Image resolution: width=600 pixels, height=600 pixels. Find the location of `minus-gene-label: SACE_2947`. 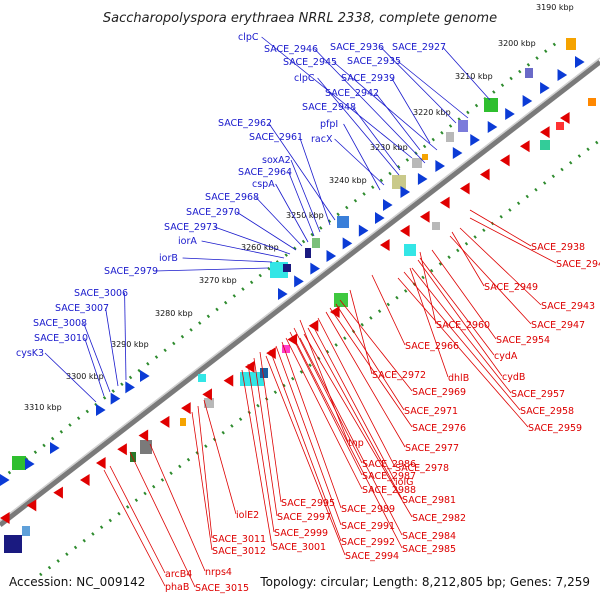

minus-gene-label: SACE_2947 is located at coordinates (558, 325).